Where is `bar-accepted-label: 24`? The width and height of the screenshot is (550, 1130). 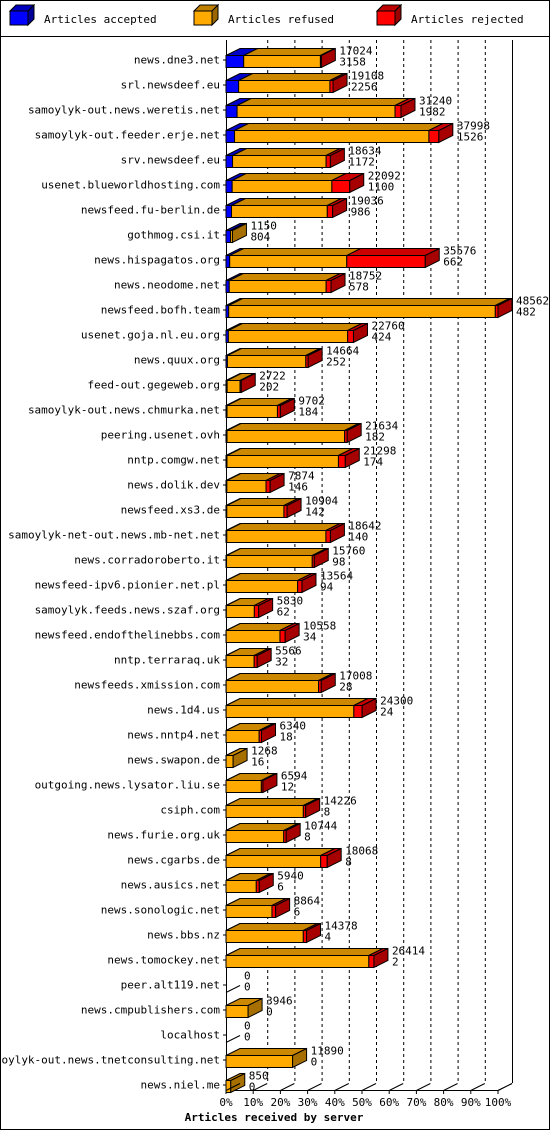
bar-accepted-label: 24 is located at coordinates (387, 712).